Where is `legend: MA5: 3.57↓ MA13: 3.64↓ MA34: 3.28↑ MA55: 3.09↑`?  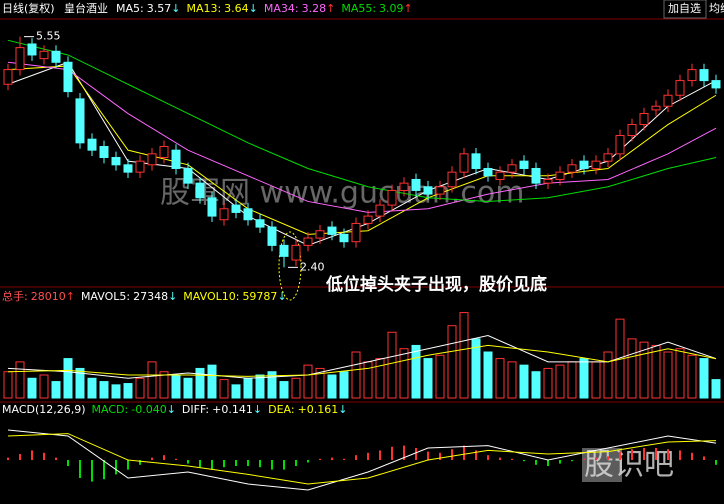
legend: MA5: 3.57↓ MA13: 3.64↓ MA34: 3.28↑ MA55: 3.09↑ is located at coordinates (264, 8).